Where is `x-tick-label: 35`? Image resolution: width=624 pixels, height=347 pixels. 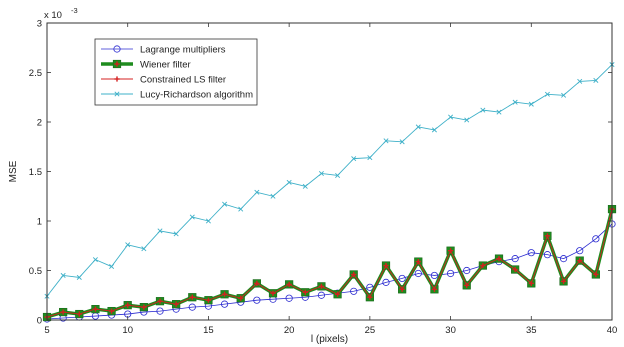 x-tick-label: 35 is located at coordinates (531, 330).